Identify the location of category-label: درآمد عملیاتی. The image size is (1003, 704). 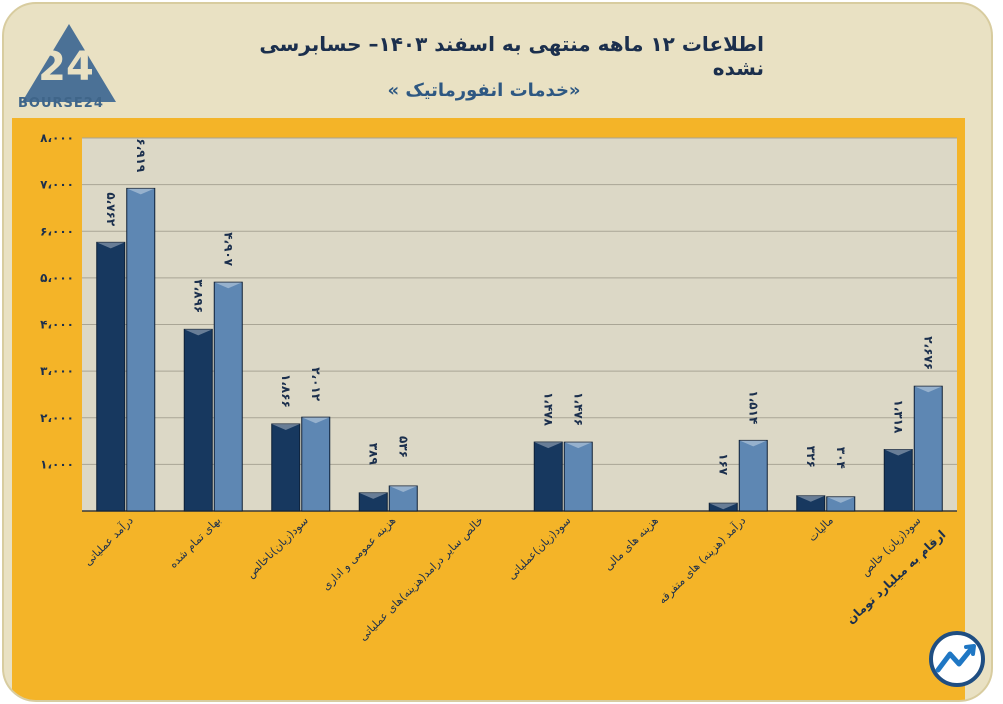
(108, 540).